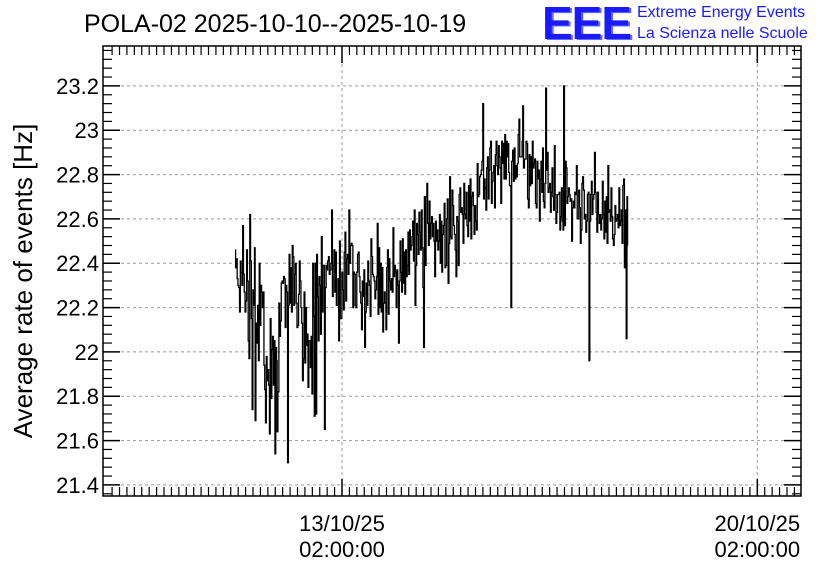 The width and height of the screenshot is (836, 572). Describe the element at coordinates (342, 523) in the screenshot. I see `x-tick-label-date: 13/10/25` at that location.